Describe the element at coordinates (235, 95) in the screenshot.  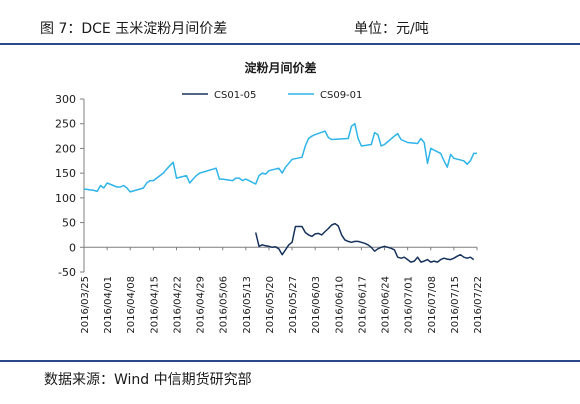
I see `legend-label-cs01-05: CS01-05` at that location.